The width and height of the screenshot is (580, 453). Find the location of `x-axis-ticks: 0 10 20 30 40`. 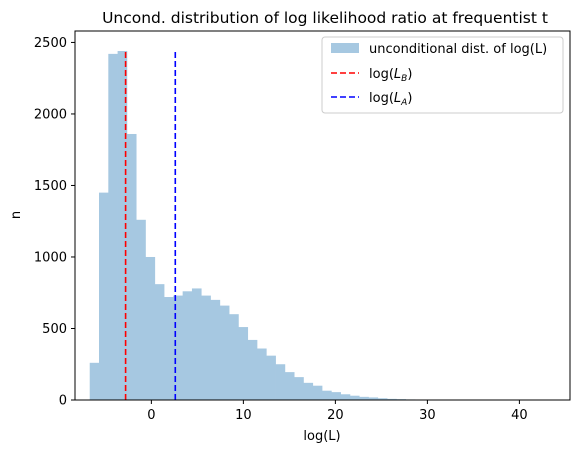

x-axis-ticks: 0 10 20 30 40 is located at coordinates (337, 411).